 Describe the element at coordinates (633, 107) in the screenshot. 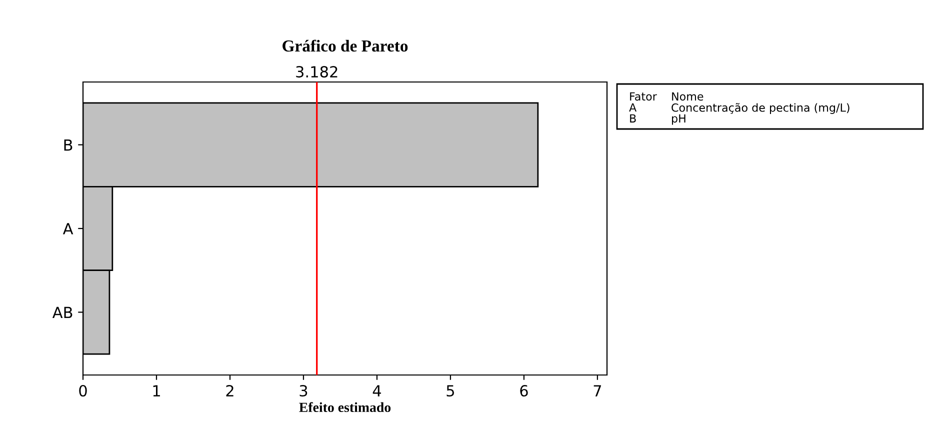

I see `text: A` at that location.